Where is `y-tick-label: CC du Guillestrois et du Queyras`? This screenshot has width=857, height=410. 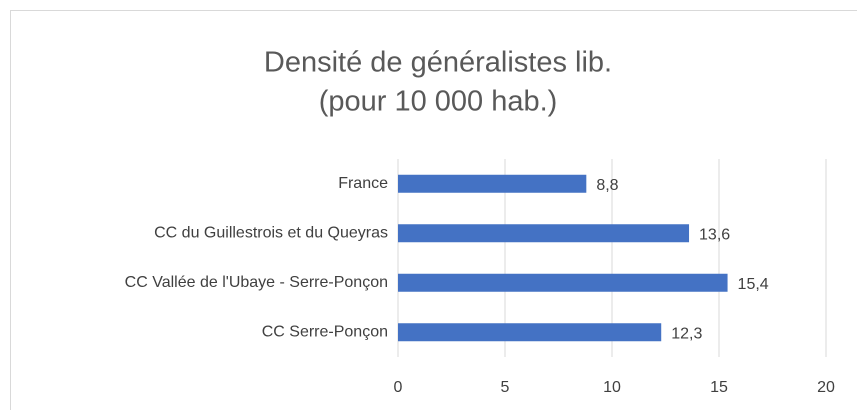 y-tick-label: CC du Guillestrois et du Queyras is located at coordinates (271, 232).